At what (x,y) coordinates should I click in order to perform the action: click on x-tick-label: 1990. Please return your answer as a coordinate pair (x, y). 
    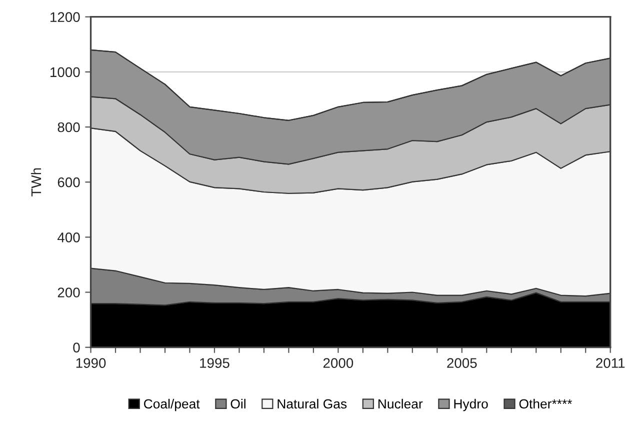
    Looking at the image, I should click on (91, 363).